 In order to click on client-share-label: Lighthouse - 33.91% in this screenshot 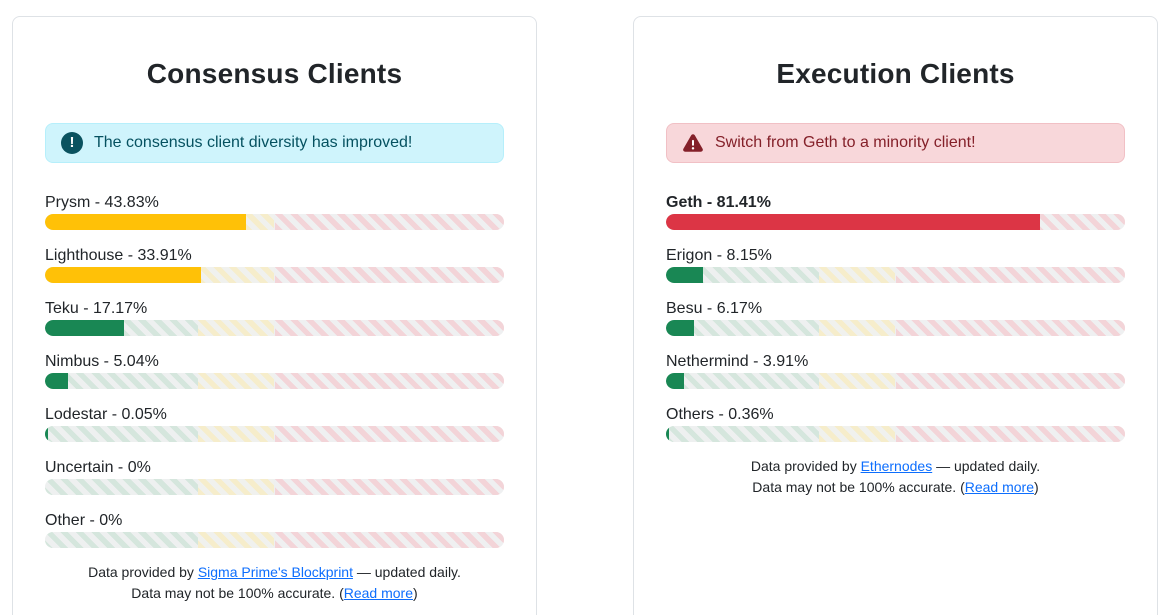, I will do `click(118, 255)`.